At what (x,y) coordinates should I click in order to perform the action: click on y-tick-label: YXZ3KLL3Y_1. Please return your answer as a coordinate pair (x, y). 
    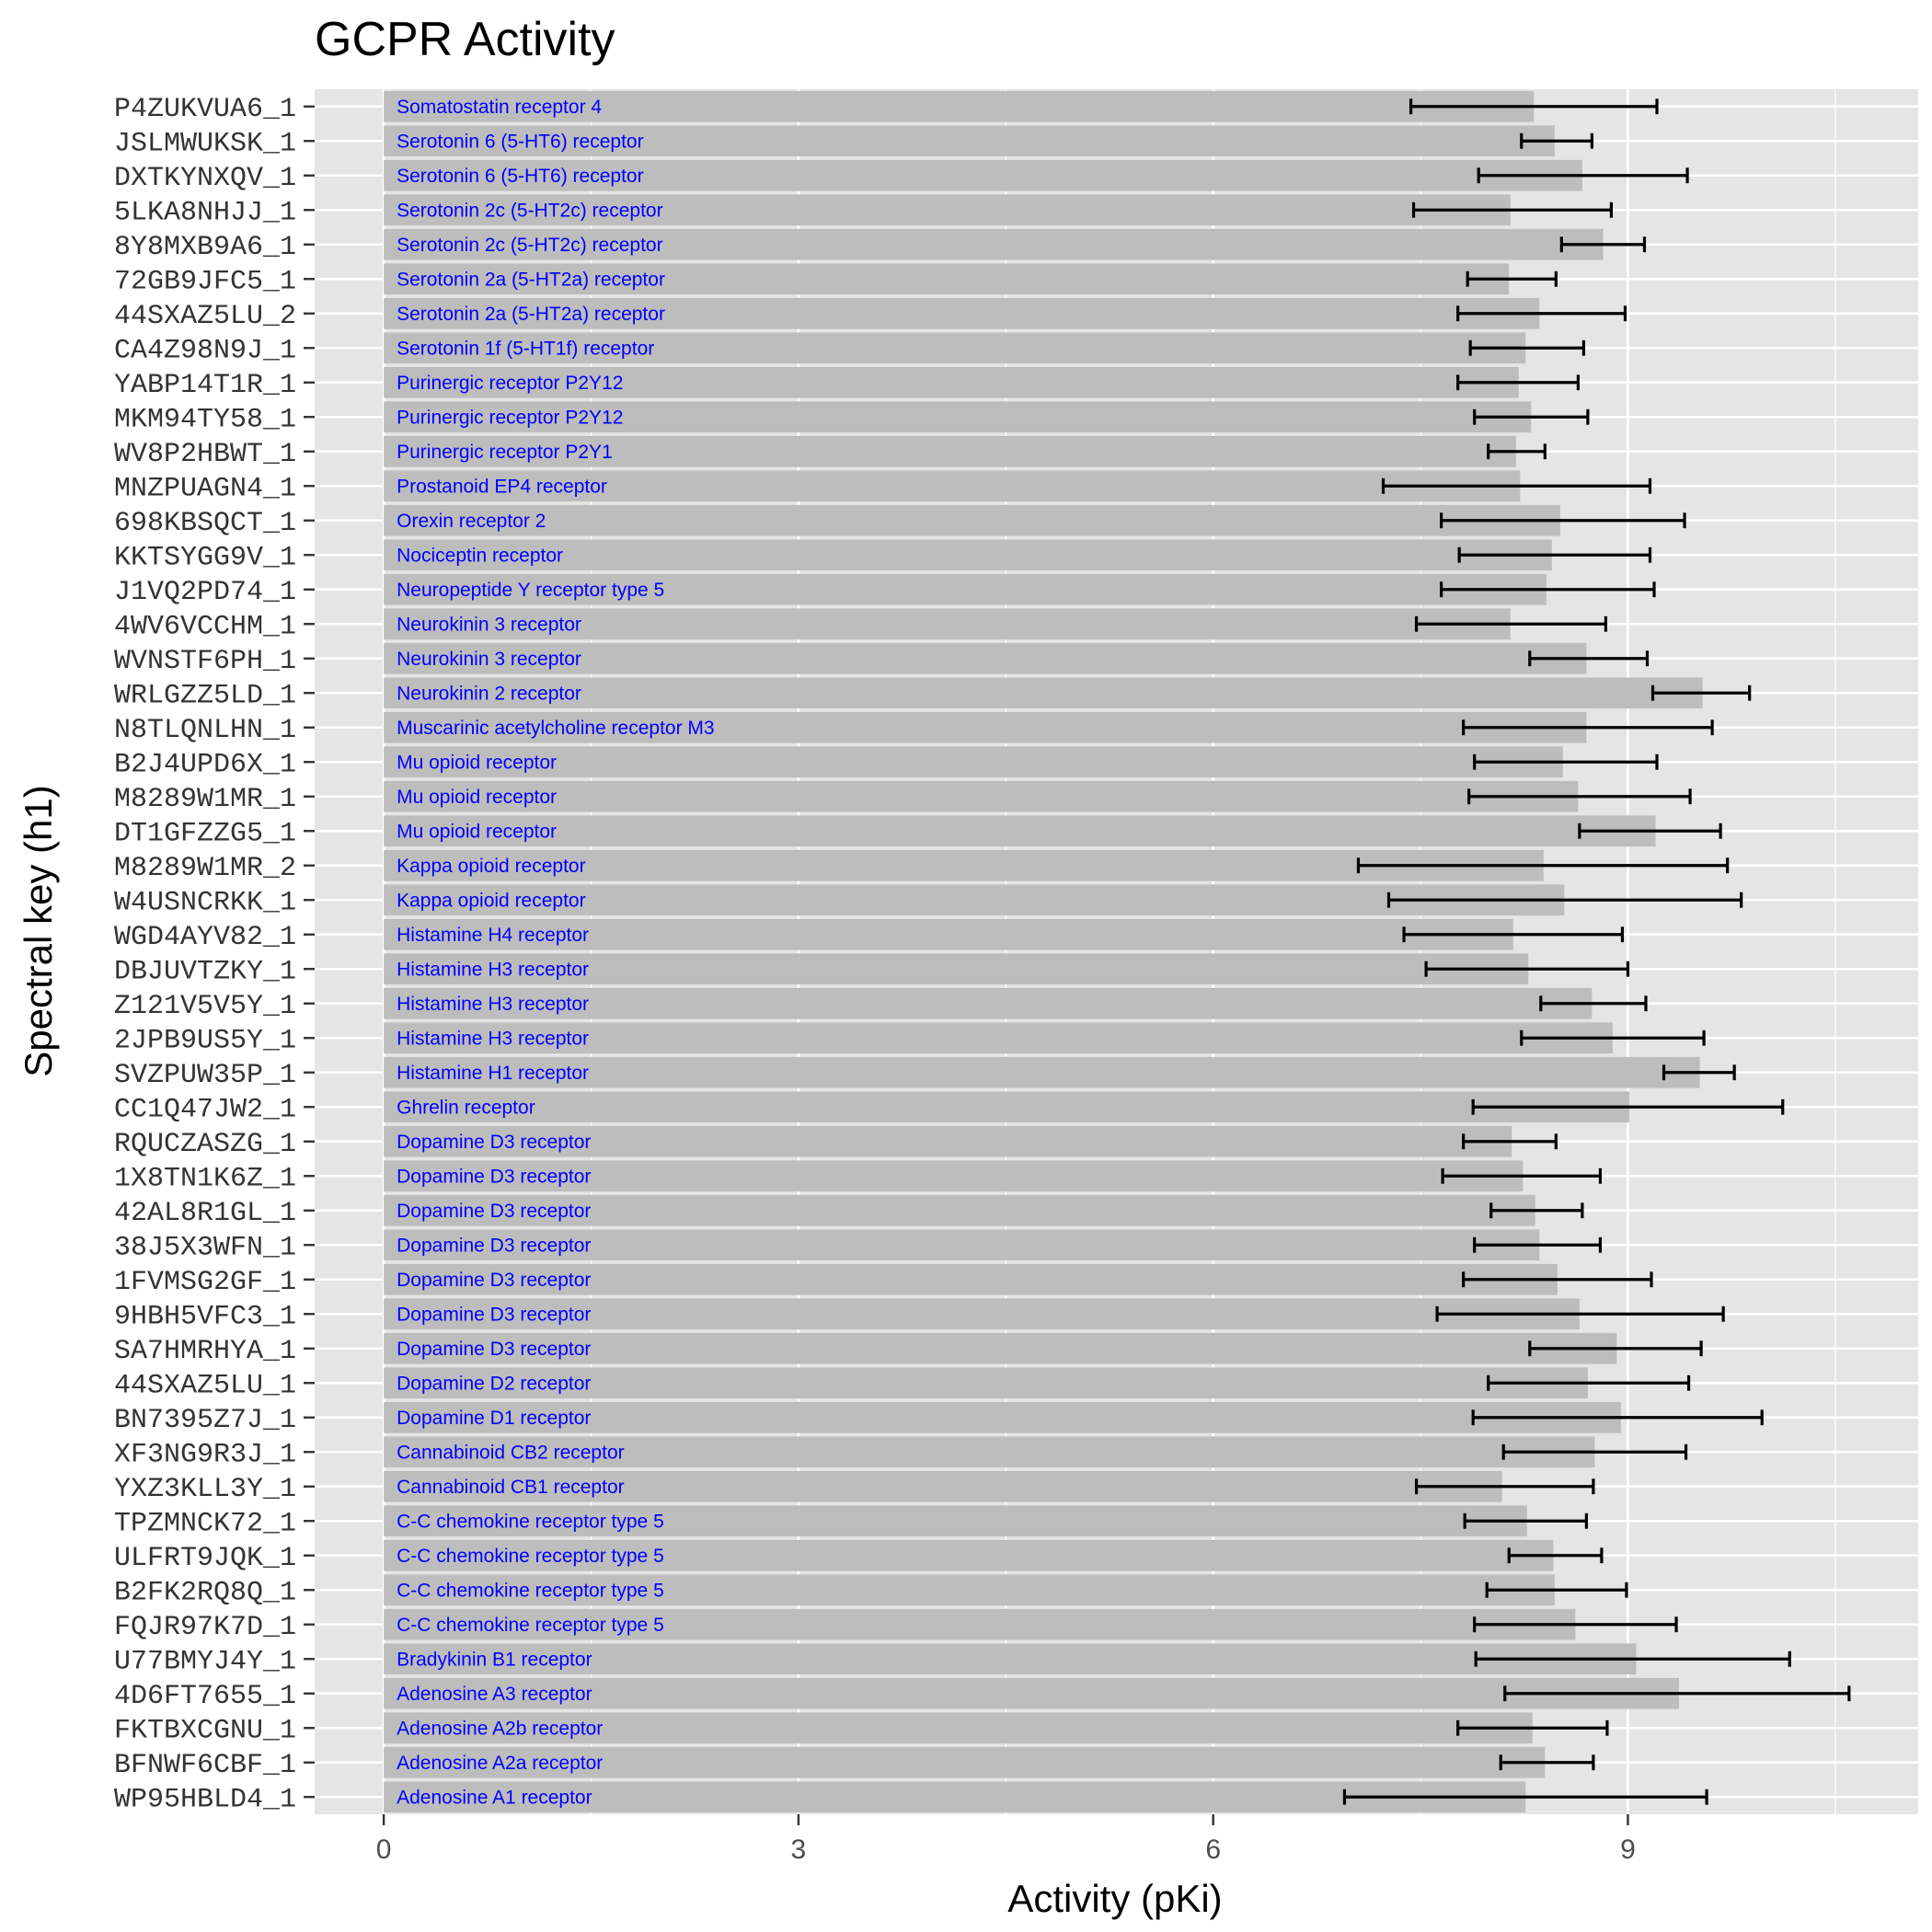
    Looking at the image, I should click on (205, 1489).